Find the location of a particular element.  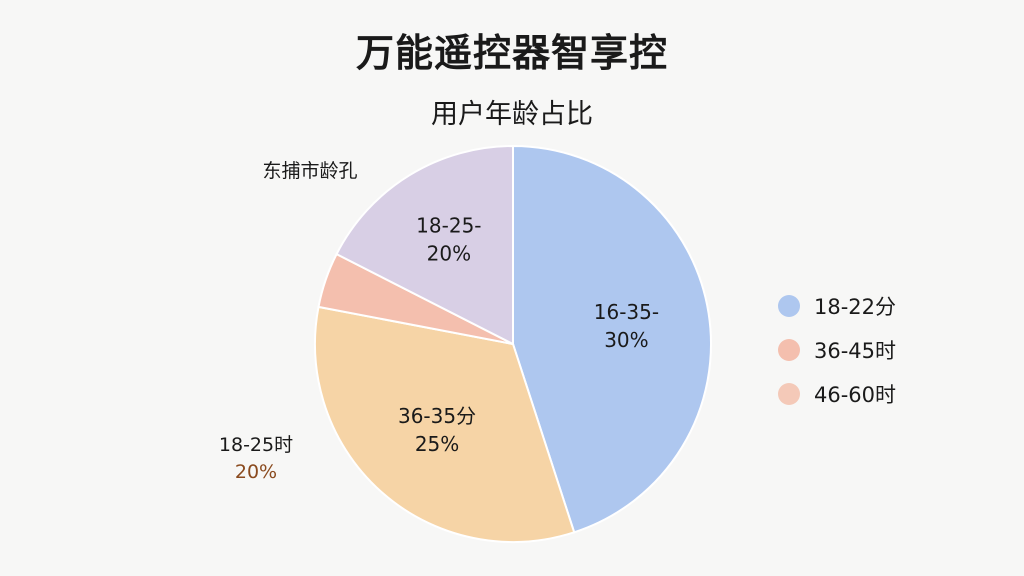

legend-item: 36-45时 is located at coordinates (837, 350).